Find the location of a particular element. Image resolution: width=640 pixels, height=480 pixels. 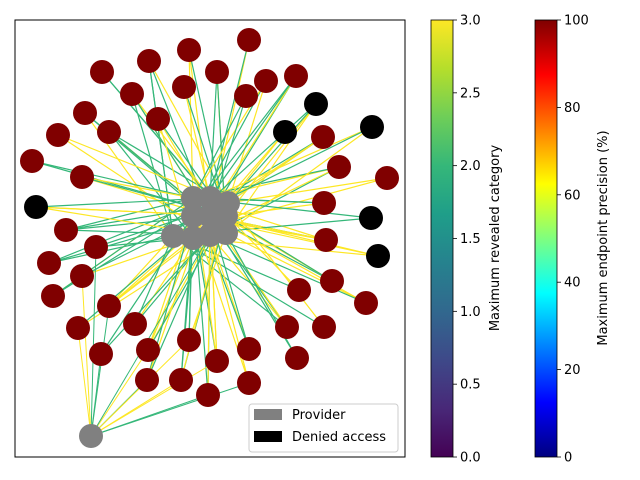

colorbar-category-tick-label: 0.0 is located at coordinates (470, 458).